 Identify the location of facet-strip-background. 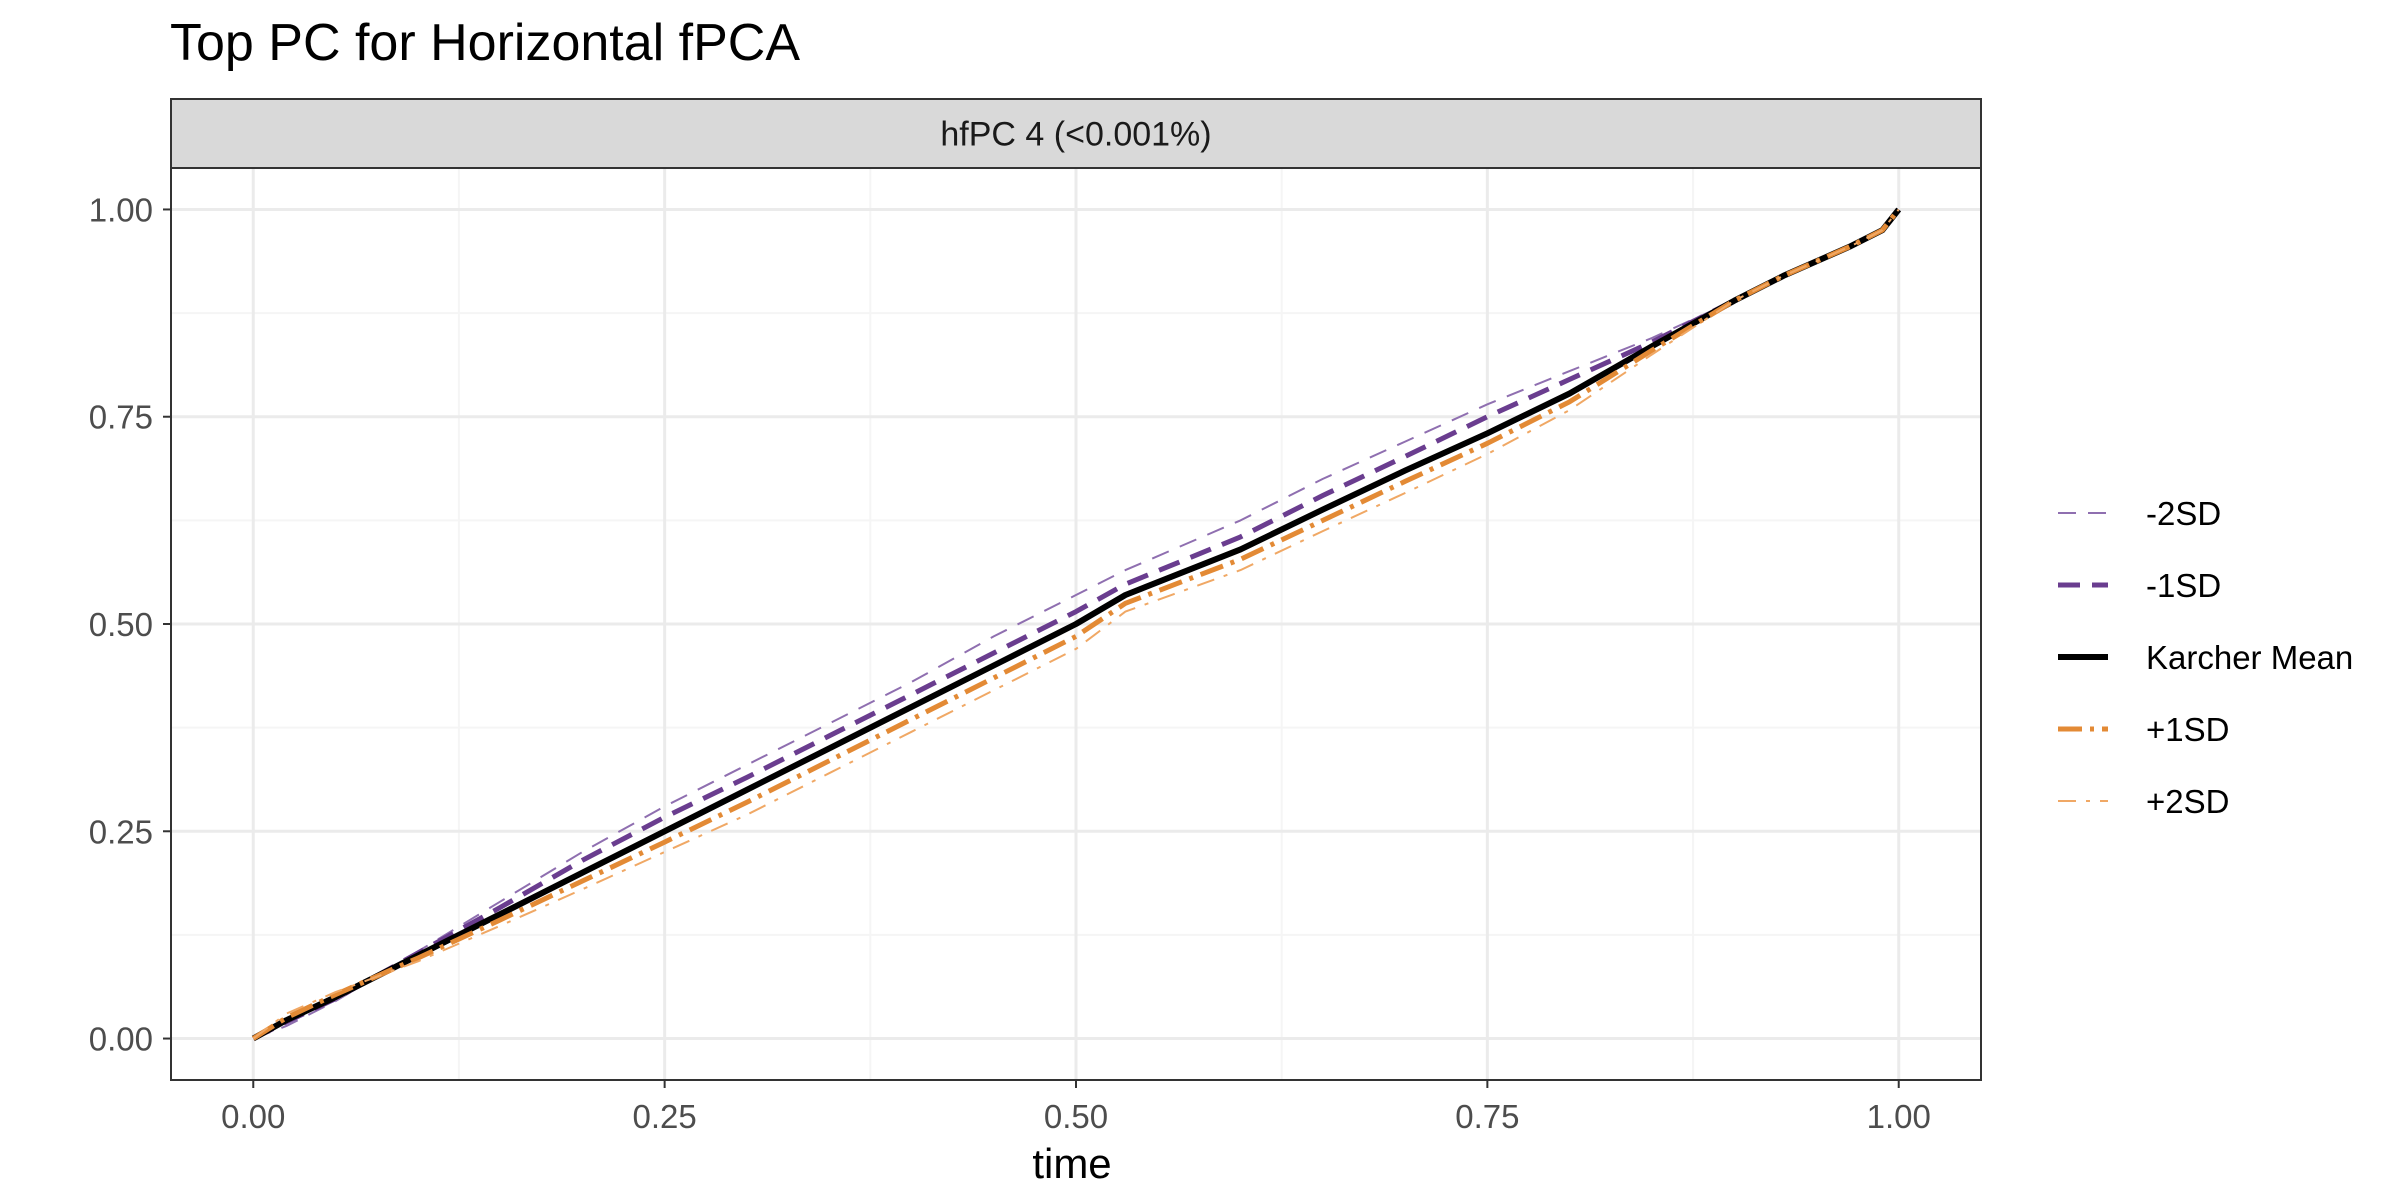
(1076, 133).